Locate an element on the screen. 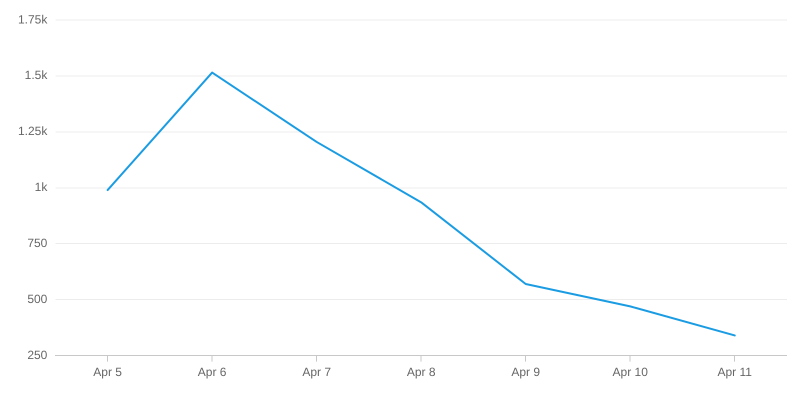 Image resolution: width=787 pixels, height=410 pixels. y-tick-label: 1.25k is located at coordinates (33, 131).